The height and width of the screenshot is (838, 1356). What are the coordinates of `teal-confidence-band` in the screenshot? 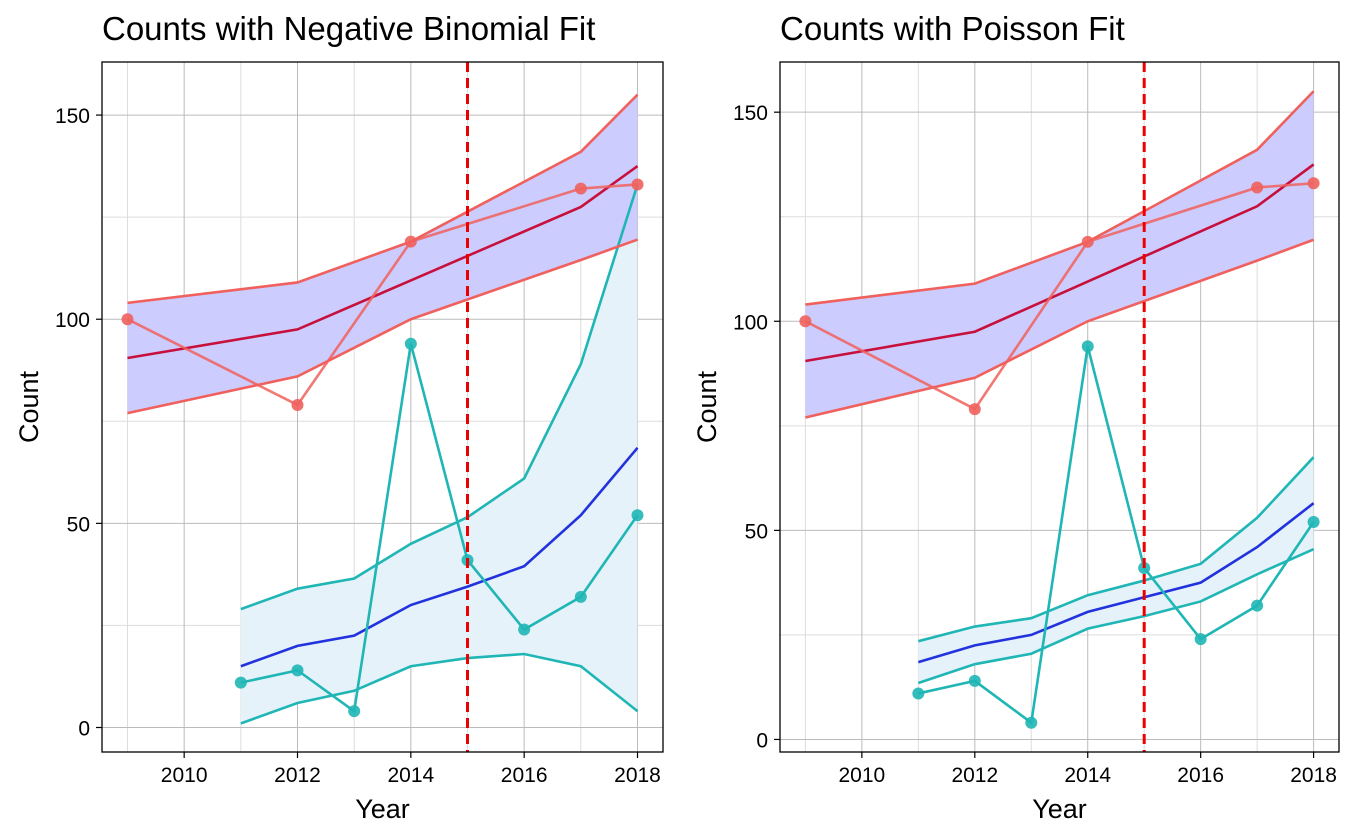 It's located at (1116, 570).